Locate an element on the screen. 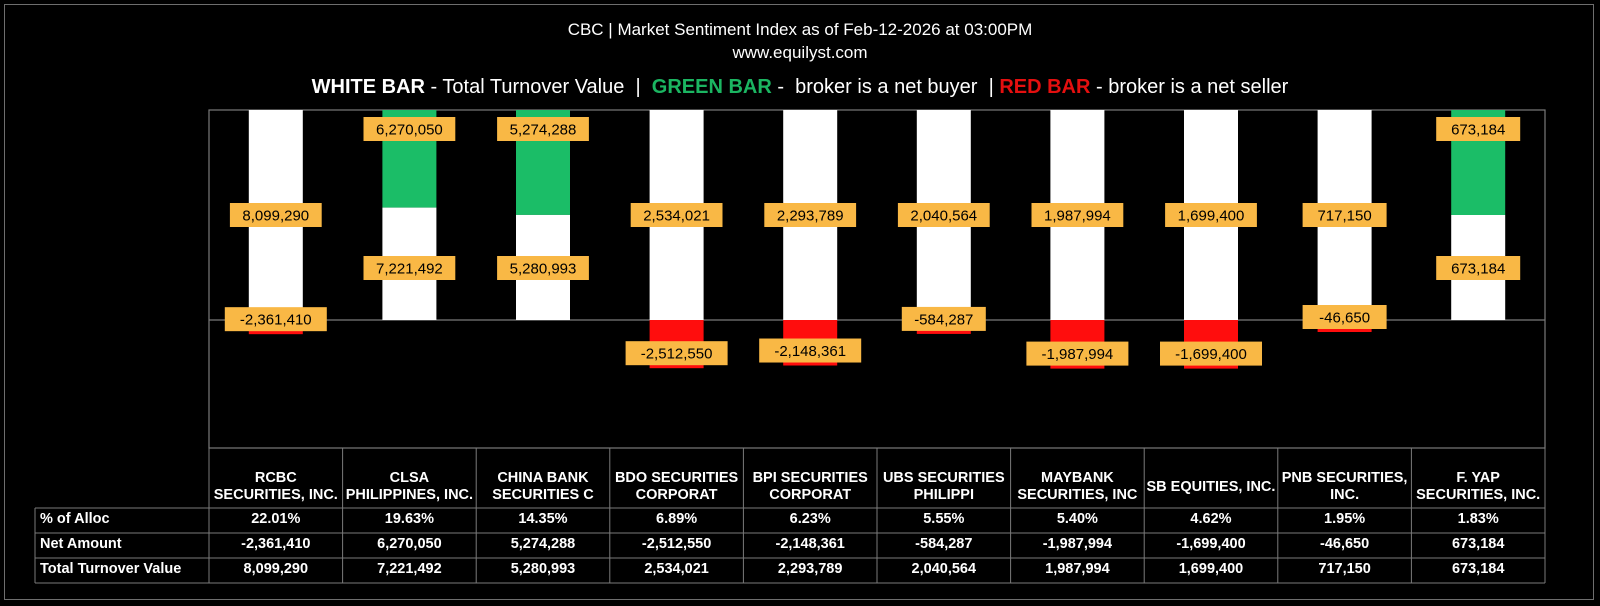 The image size is (1600, 606). table-cell-0-0: 22.01% is located at coordinates (276, 519).